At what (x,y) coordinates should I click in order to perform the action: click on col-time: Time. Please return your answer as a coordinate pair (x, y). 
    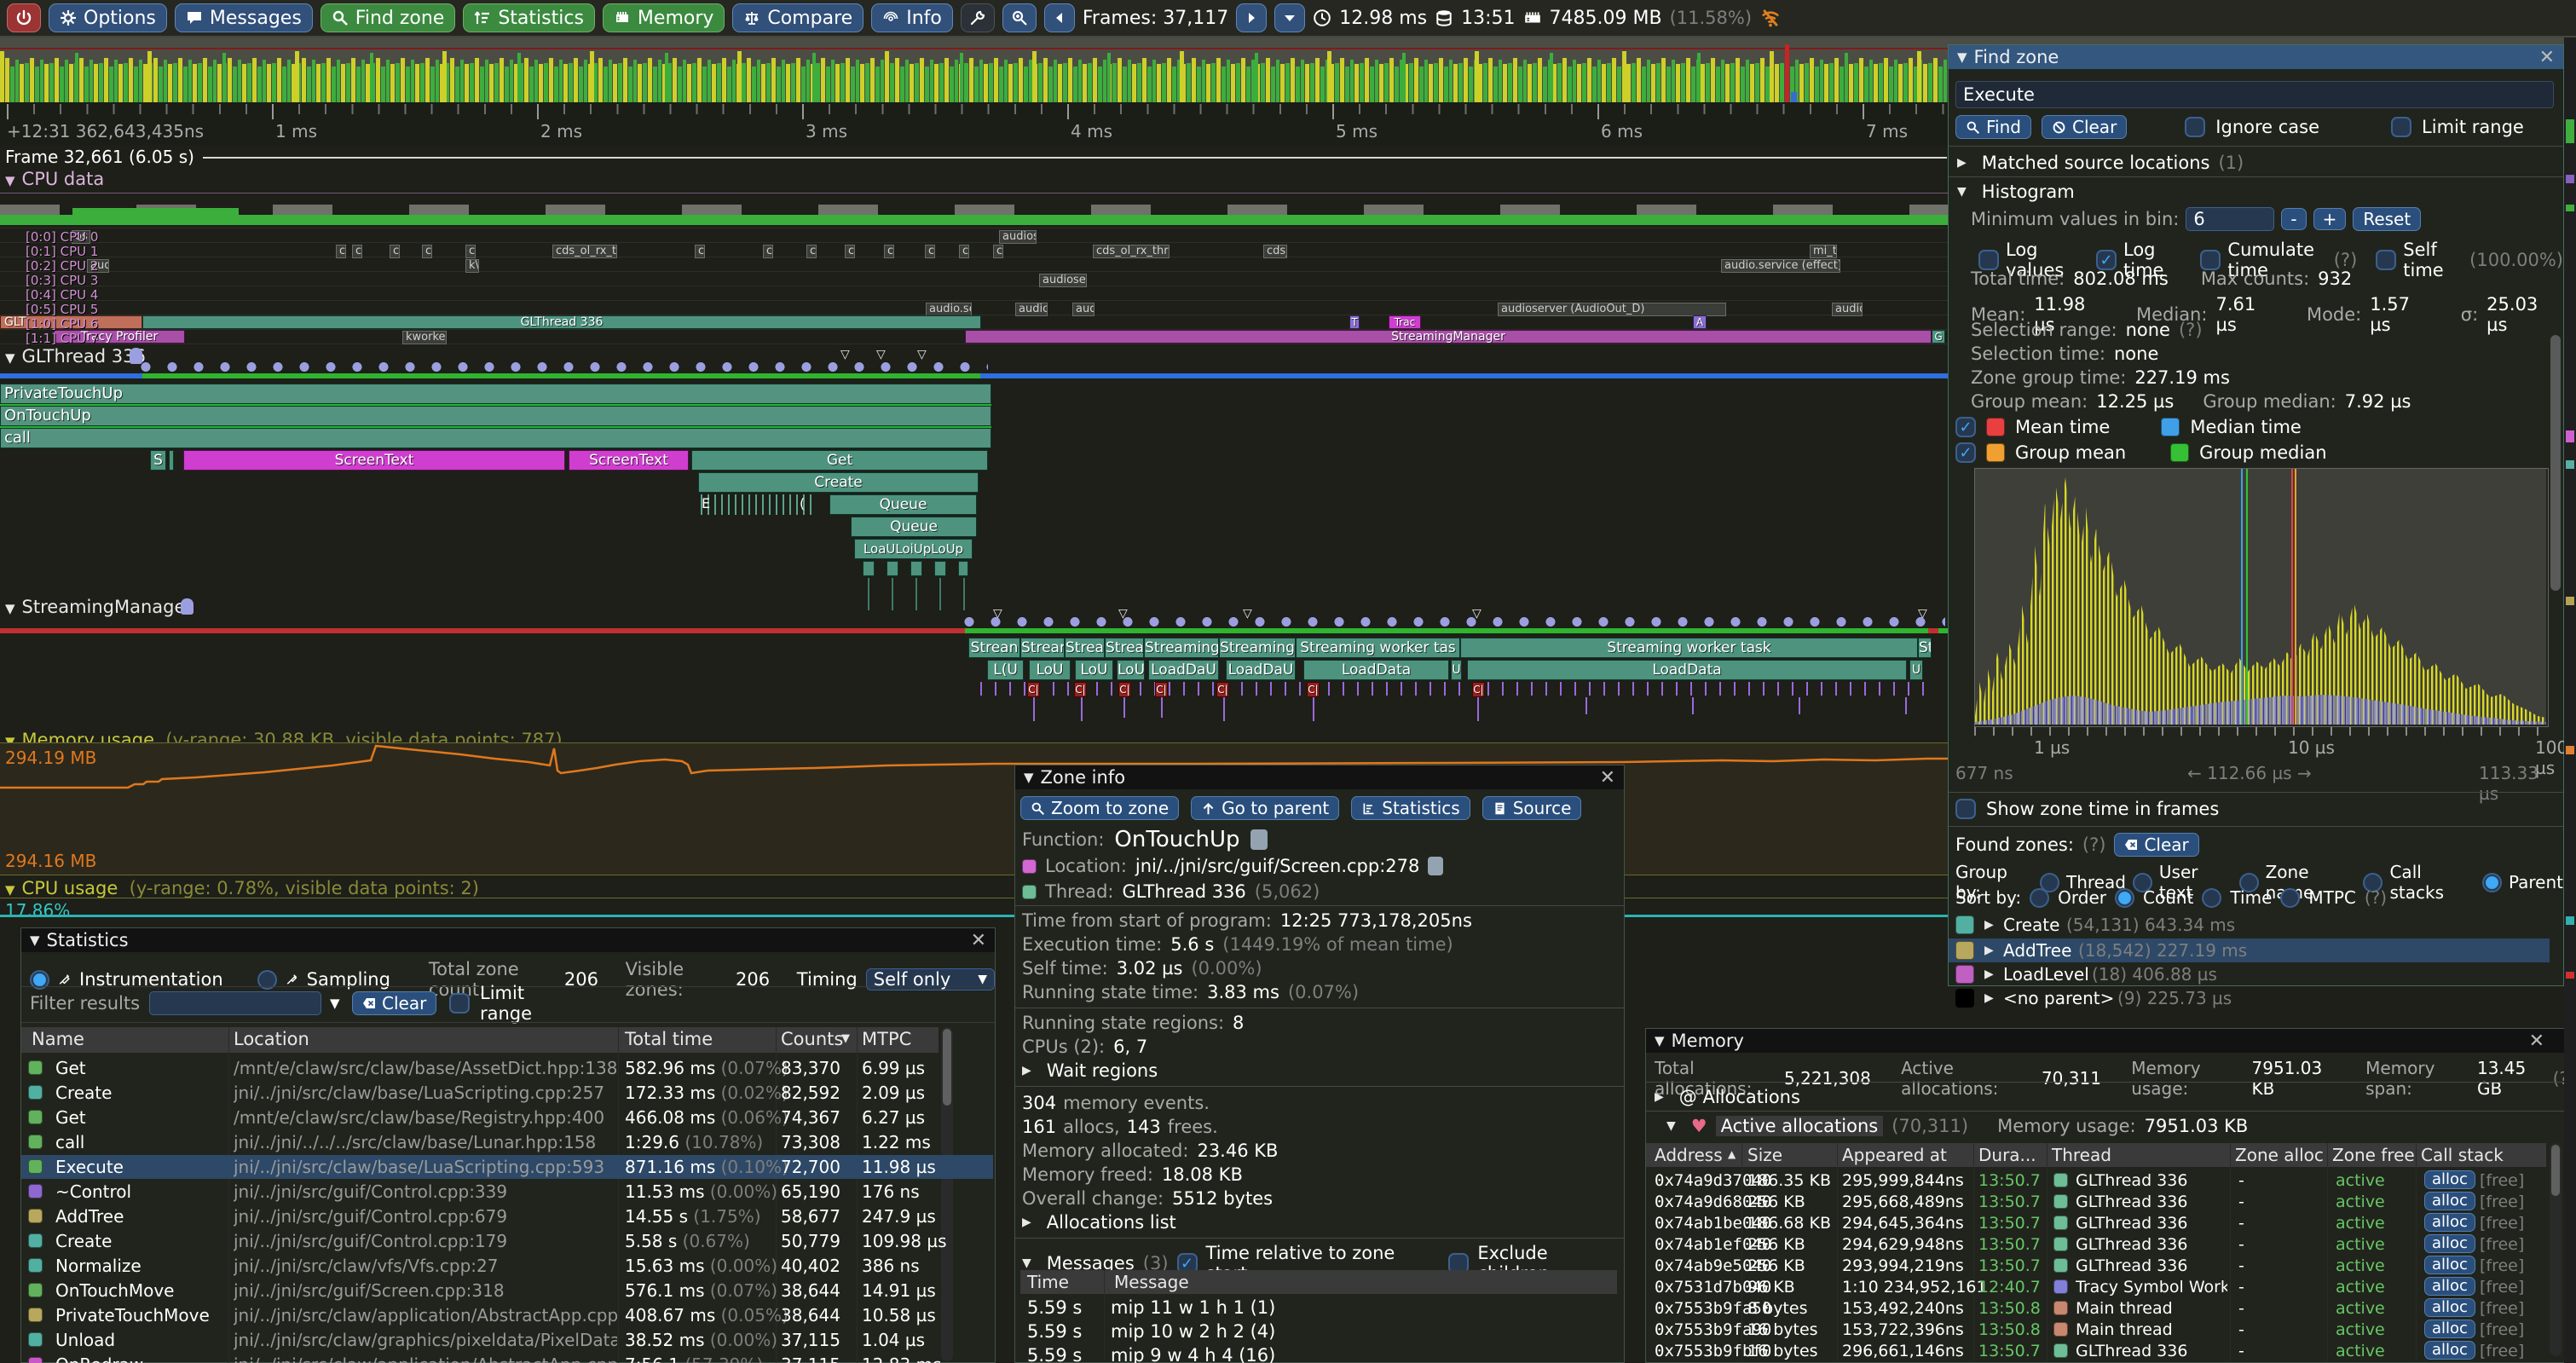
    Looking at the image, I should click on (1048, 1282).